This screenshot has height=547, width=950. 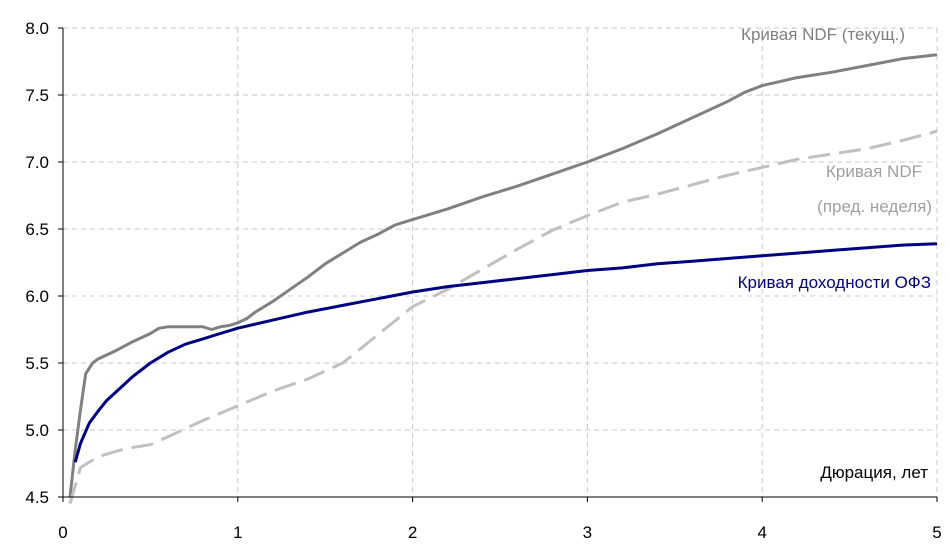 I want to click on ndf-current-label: Кривая NDF (текущ.), so click(x=823, y=34).